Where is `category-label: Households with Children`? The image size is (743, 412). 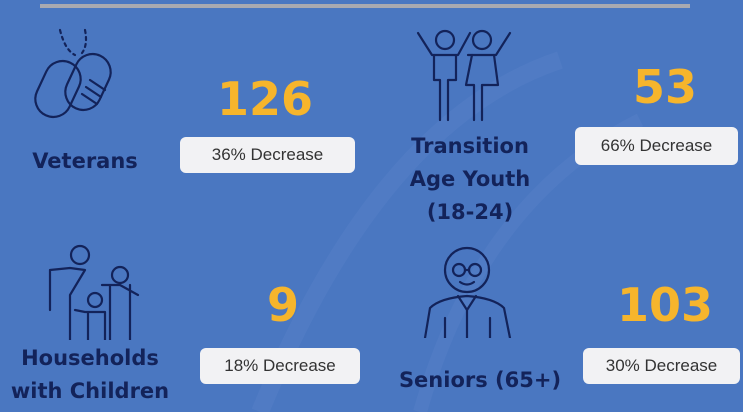 category-label: Households with Children is located at coordinates (95, 375).